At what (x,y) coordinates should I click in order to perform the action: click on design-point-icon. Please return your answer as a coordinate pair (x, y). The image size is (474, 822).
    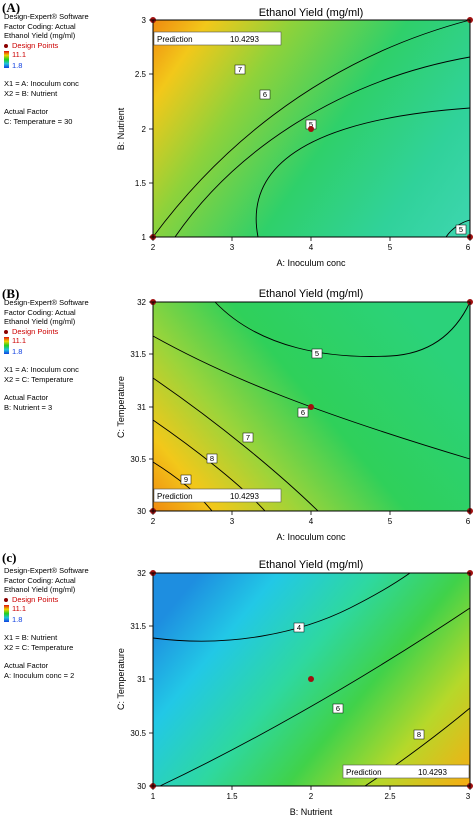
    Looking at the image, I should click on (6, 331).